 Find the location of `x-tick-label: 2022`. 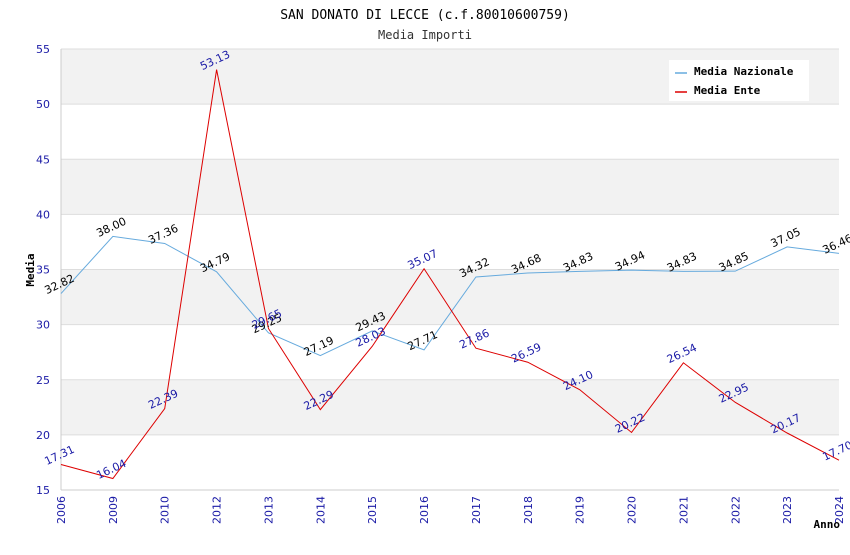

x-tick-label: 2022 is located at coordinates (735, 510).